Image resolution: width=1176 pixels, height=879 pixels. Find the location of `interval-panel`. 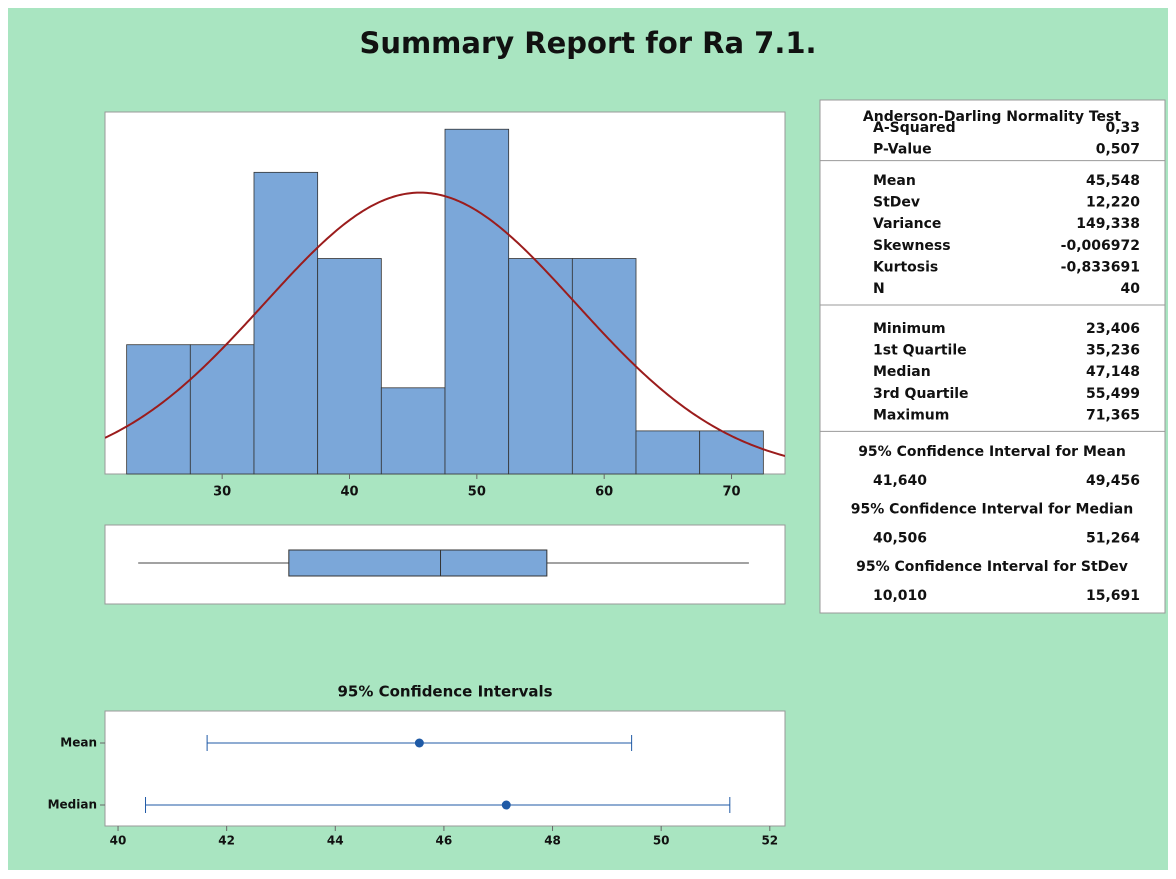

interval-panel is located at coordinates (445, 768).